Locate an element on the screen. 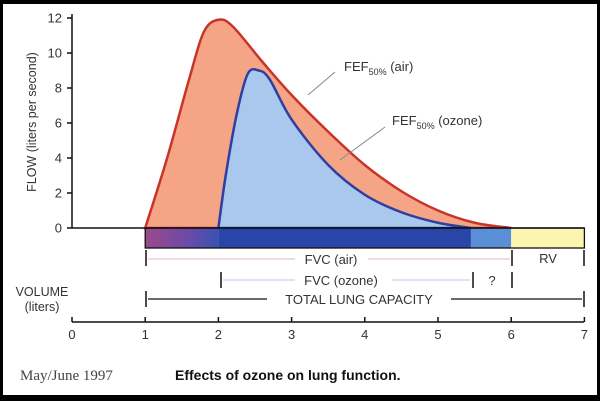 The width and height of the screenshot is (600, 401). fvc-air-label: FVC (air) is located at coordinates (331, 259).